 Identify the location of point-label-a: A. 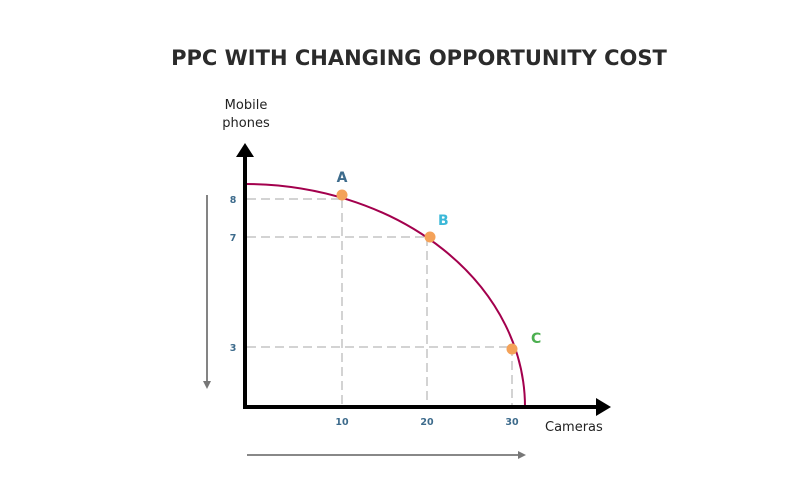
(342, 178).